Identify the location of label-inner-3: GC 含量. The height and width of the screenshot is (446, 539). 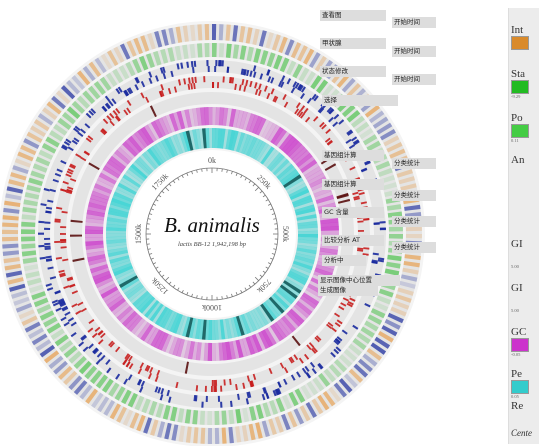
(353, 212).